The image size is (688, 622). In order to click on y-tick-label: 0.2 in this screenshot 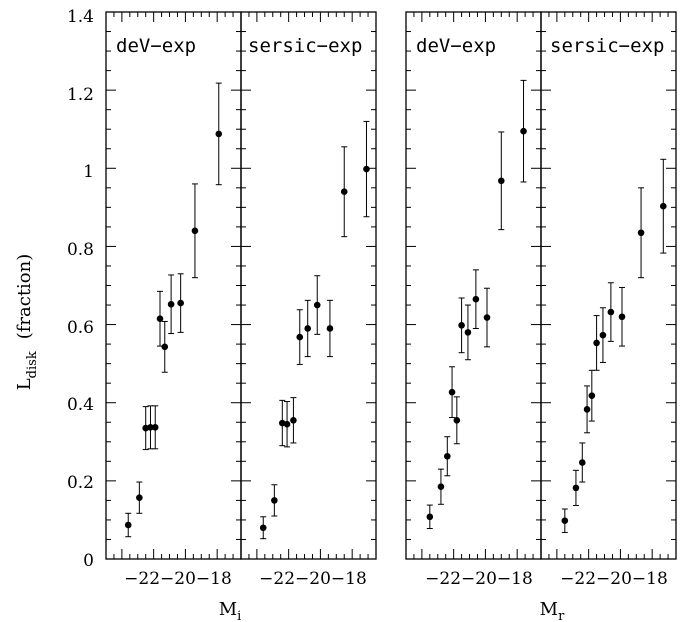, I will do `click(80, 483)`.